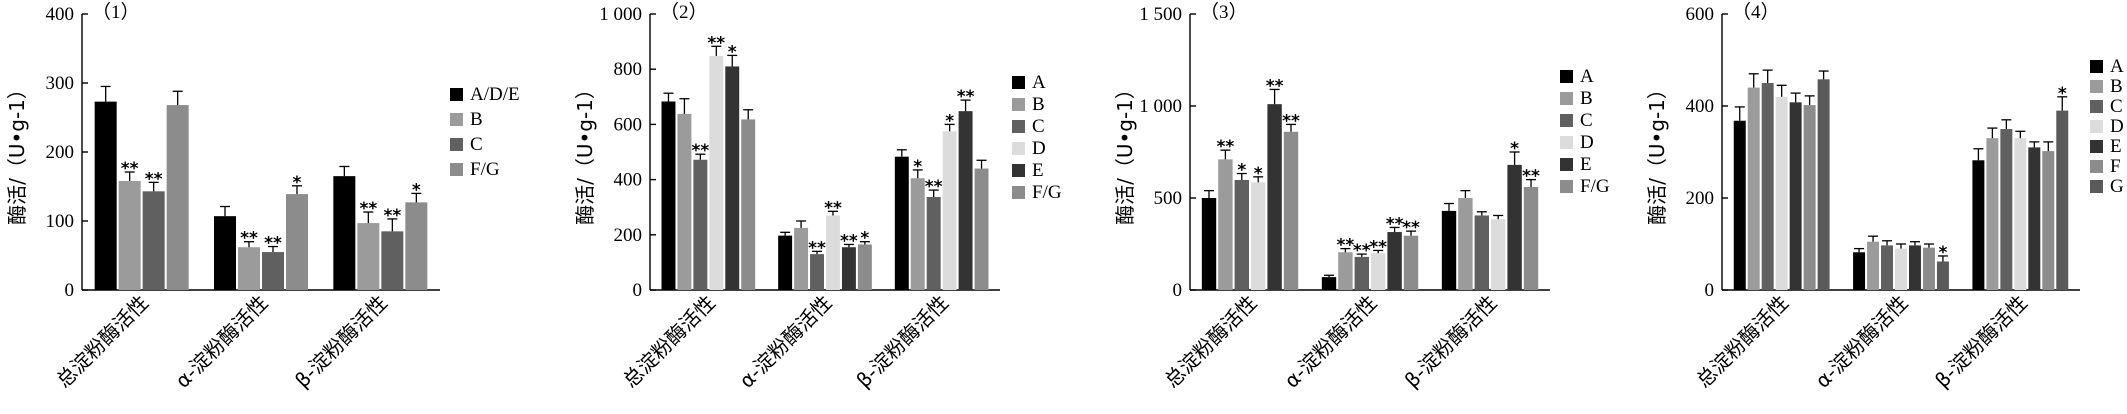  I want to click on y-tick-label: 300, so click(60, 83).